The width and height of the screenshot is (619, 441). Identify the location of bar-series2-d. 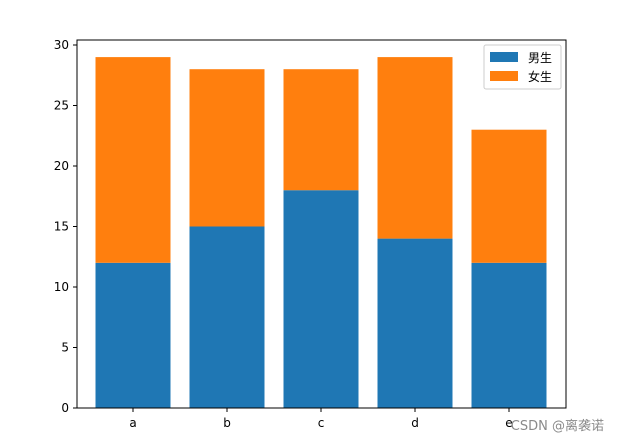
(415, 148).